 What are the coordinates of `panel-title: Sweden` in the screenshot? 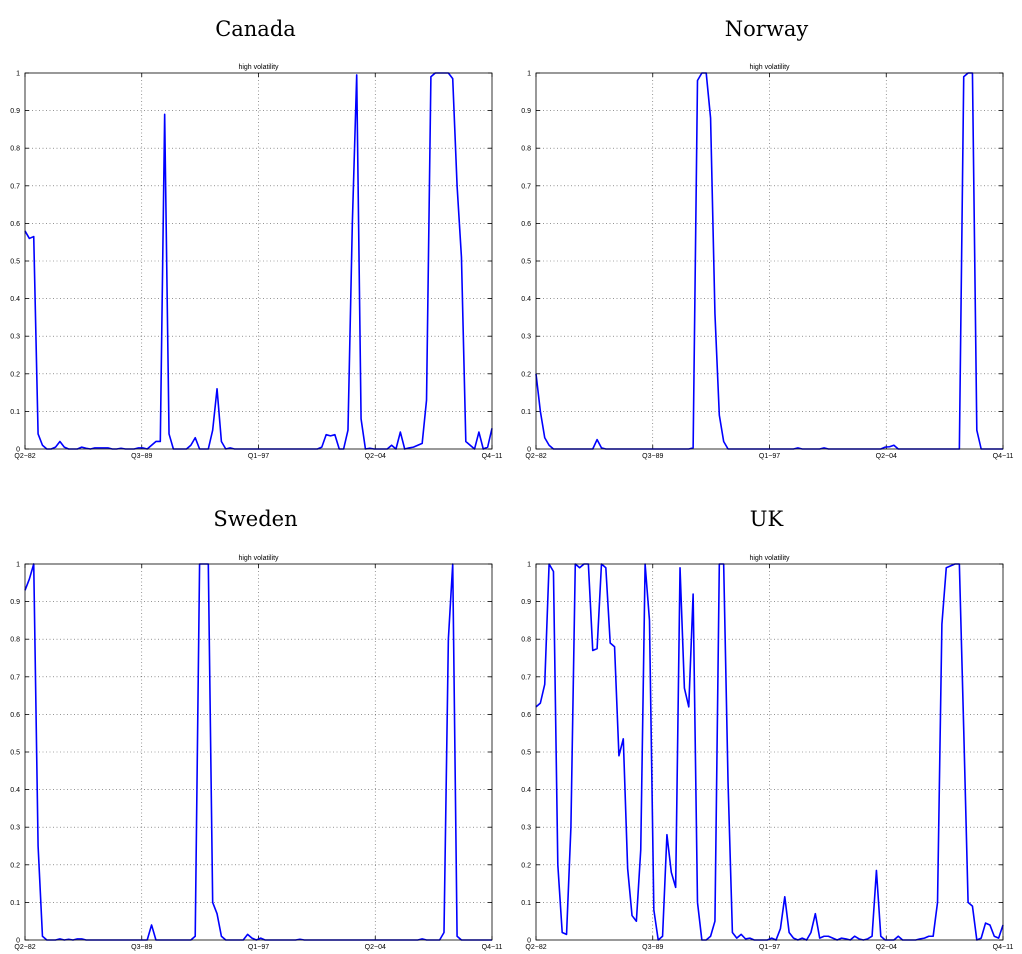 It's located at (255, 519).